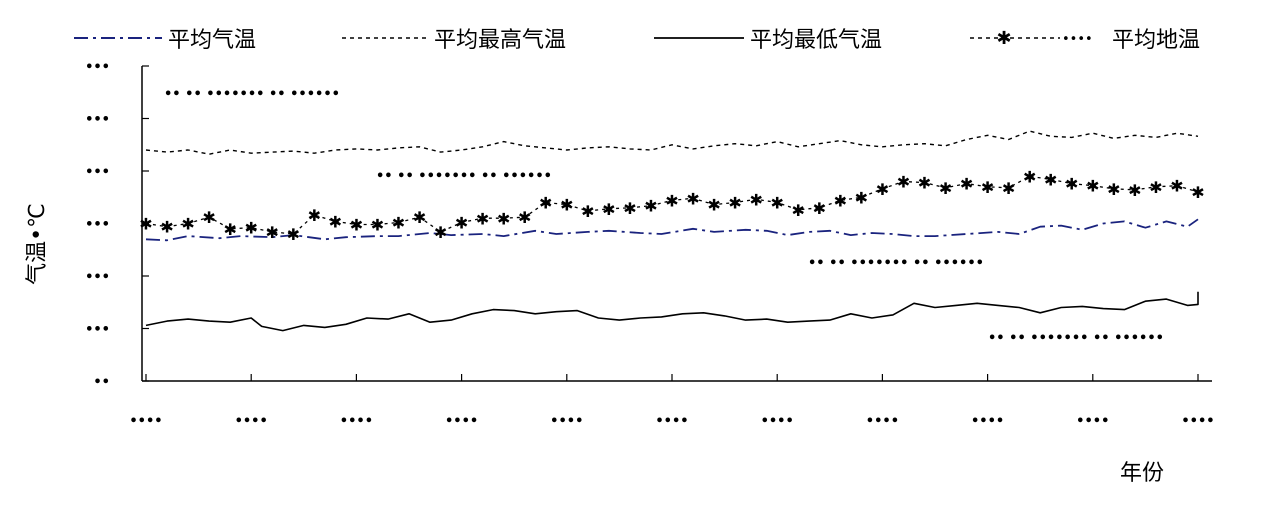 This screenshot has width=1267, height=508. What do you see at coordinates (816, 40) in the screenshot?
I see `legend-label-avg-min: 平均最低气温` at bounding box center [816, 40].